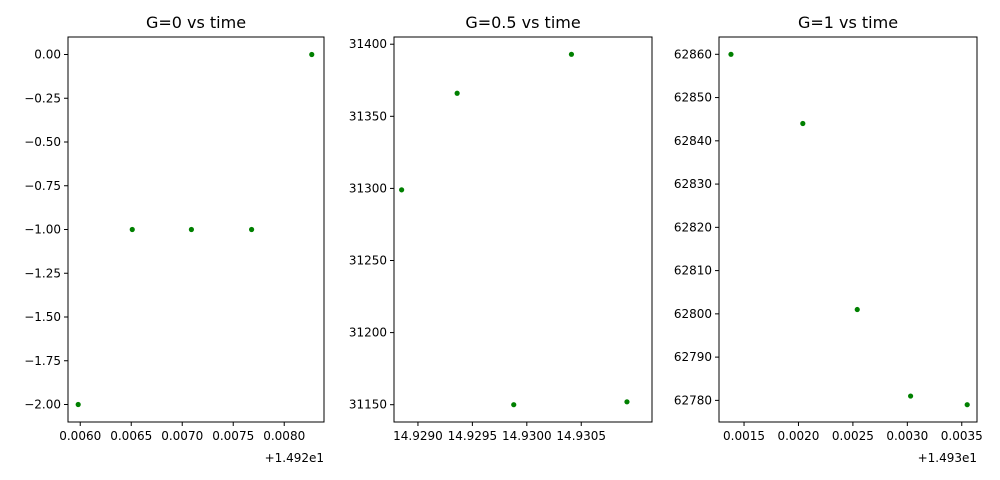  Describe the element at coordinates (368, 44) in the screenshot. I see `y-tick-label: 31400` at that location.